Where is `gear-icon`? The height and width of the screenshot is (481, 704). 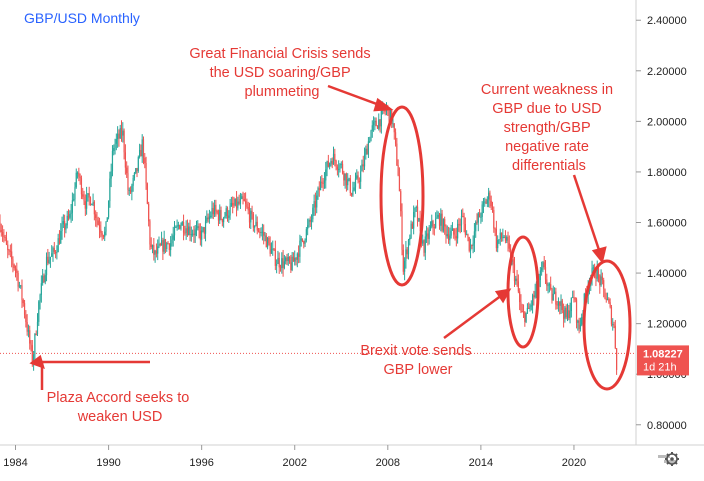 gear-icon is located at coordinates (672, 459).